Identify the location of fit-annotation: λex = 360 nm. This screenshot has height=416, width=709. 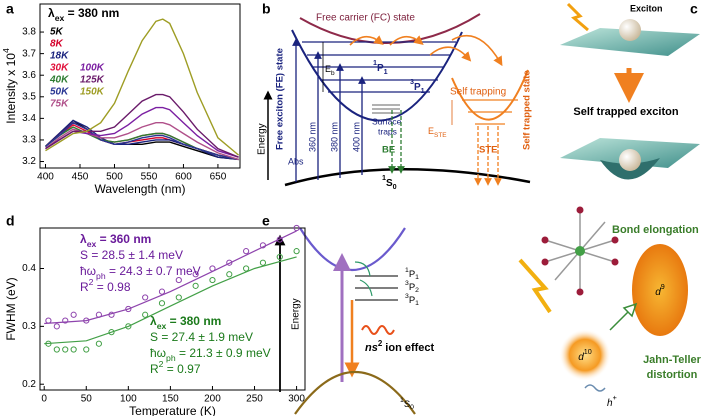
(115, 240).